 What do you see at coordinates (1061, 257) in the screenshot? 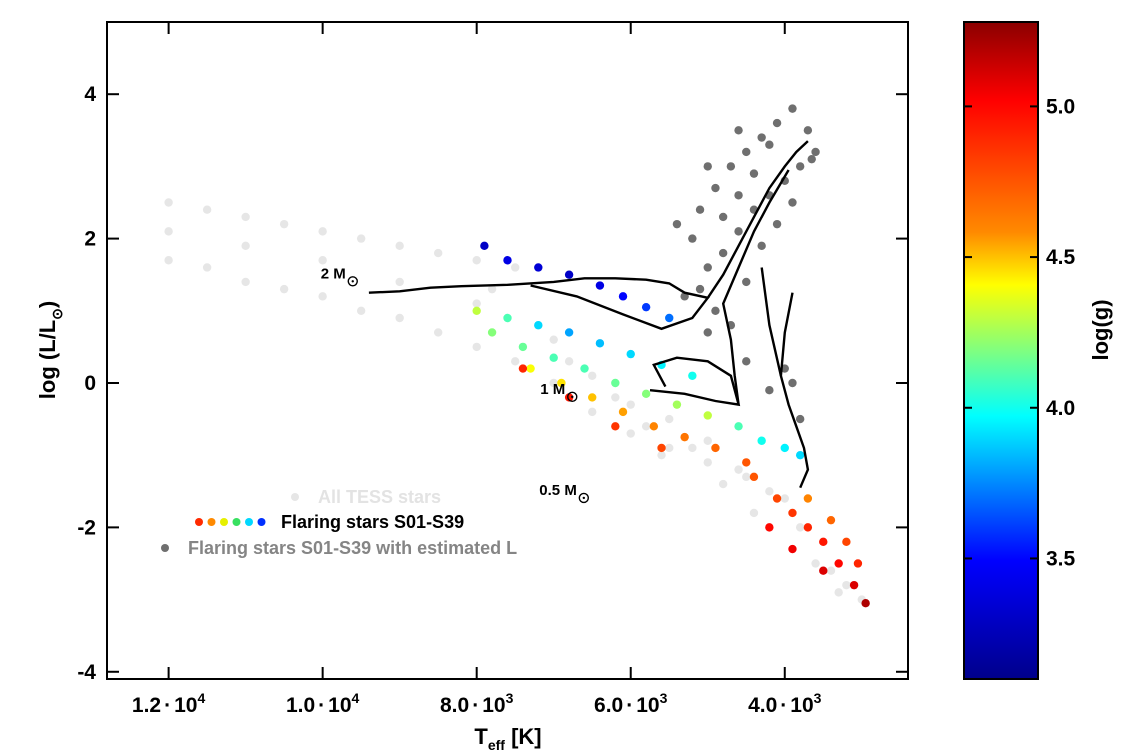
I see `colorbar-tick-label: 4.5` at bounding box center [1061, 257].